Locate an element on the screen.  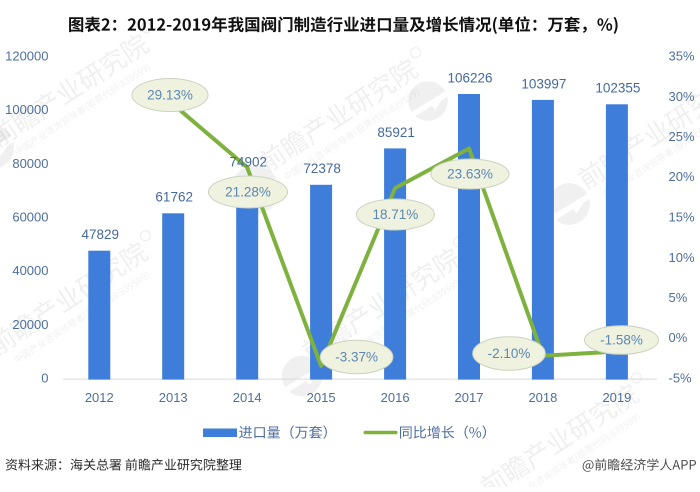
svg-text: -3.37% is located at coordinates (356, 357).